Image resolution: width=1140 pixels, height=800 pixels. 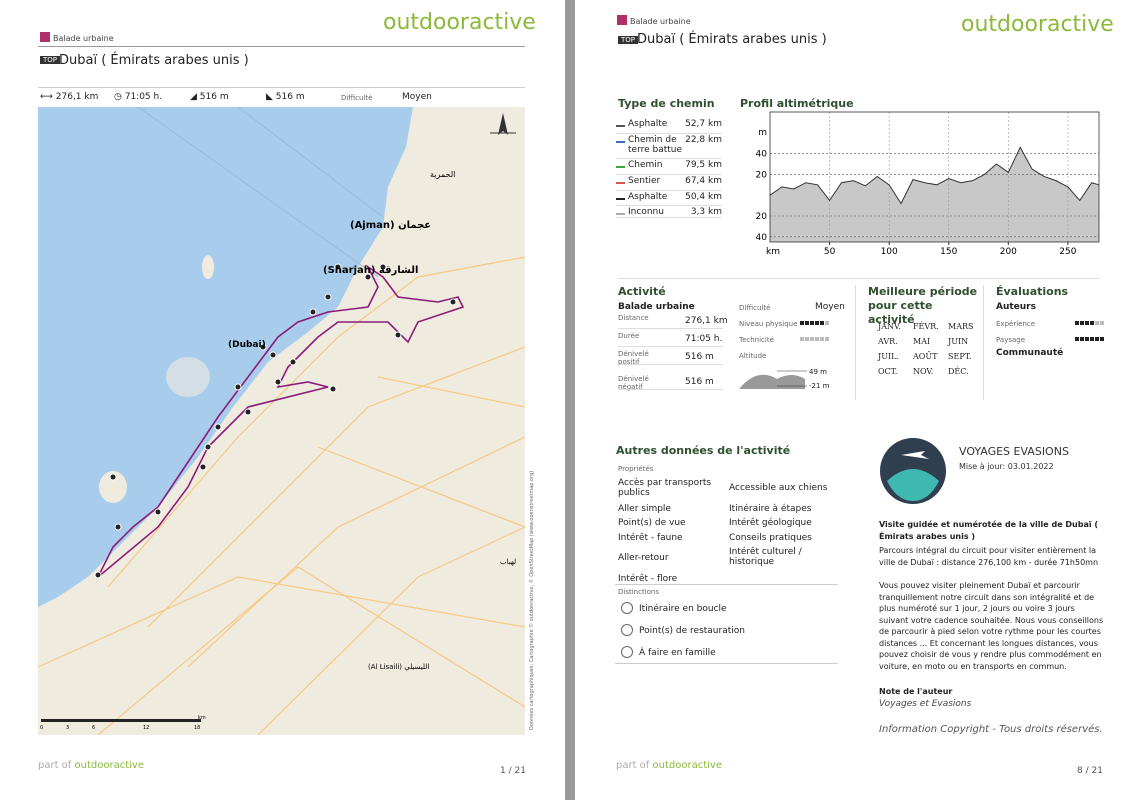 I want to click on property: Intérêt - faune, so click(x=650, y=538).